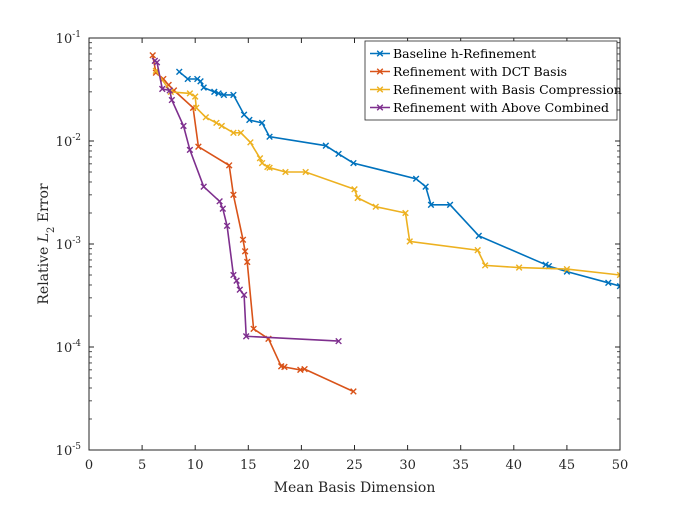 This screenshot has height=506, width=684. I want to click on x-tick-label: 40, so click(514, 465).